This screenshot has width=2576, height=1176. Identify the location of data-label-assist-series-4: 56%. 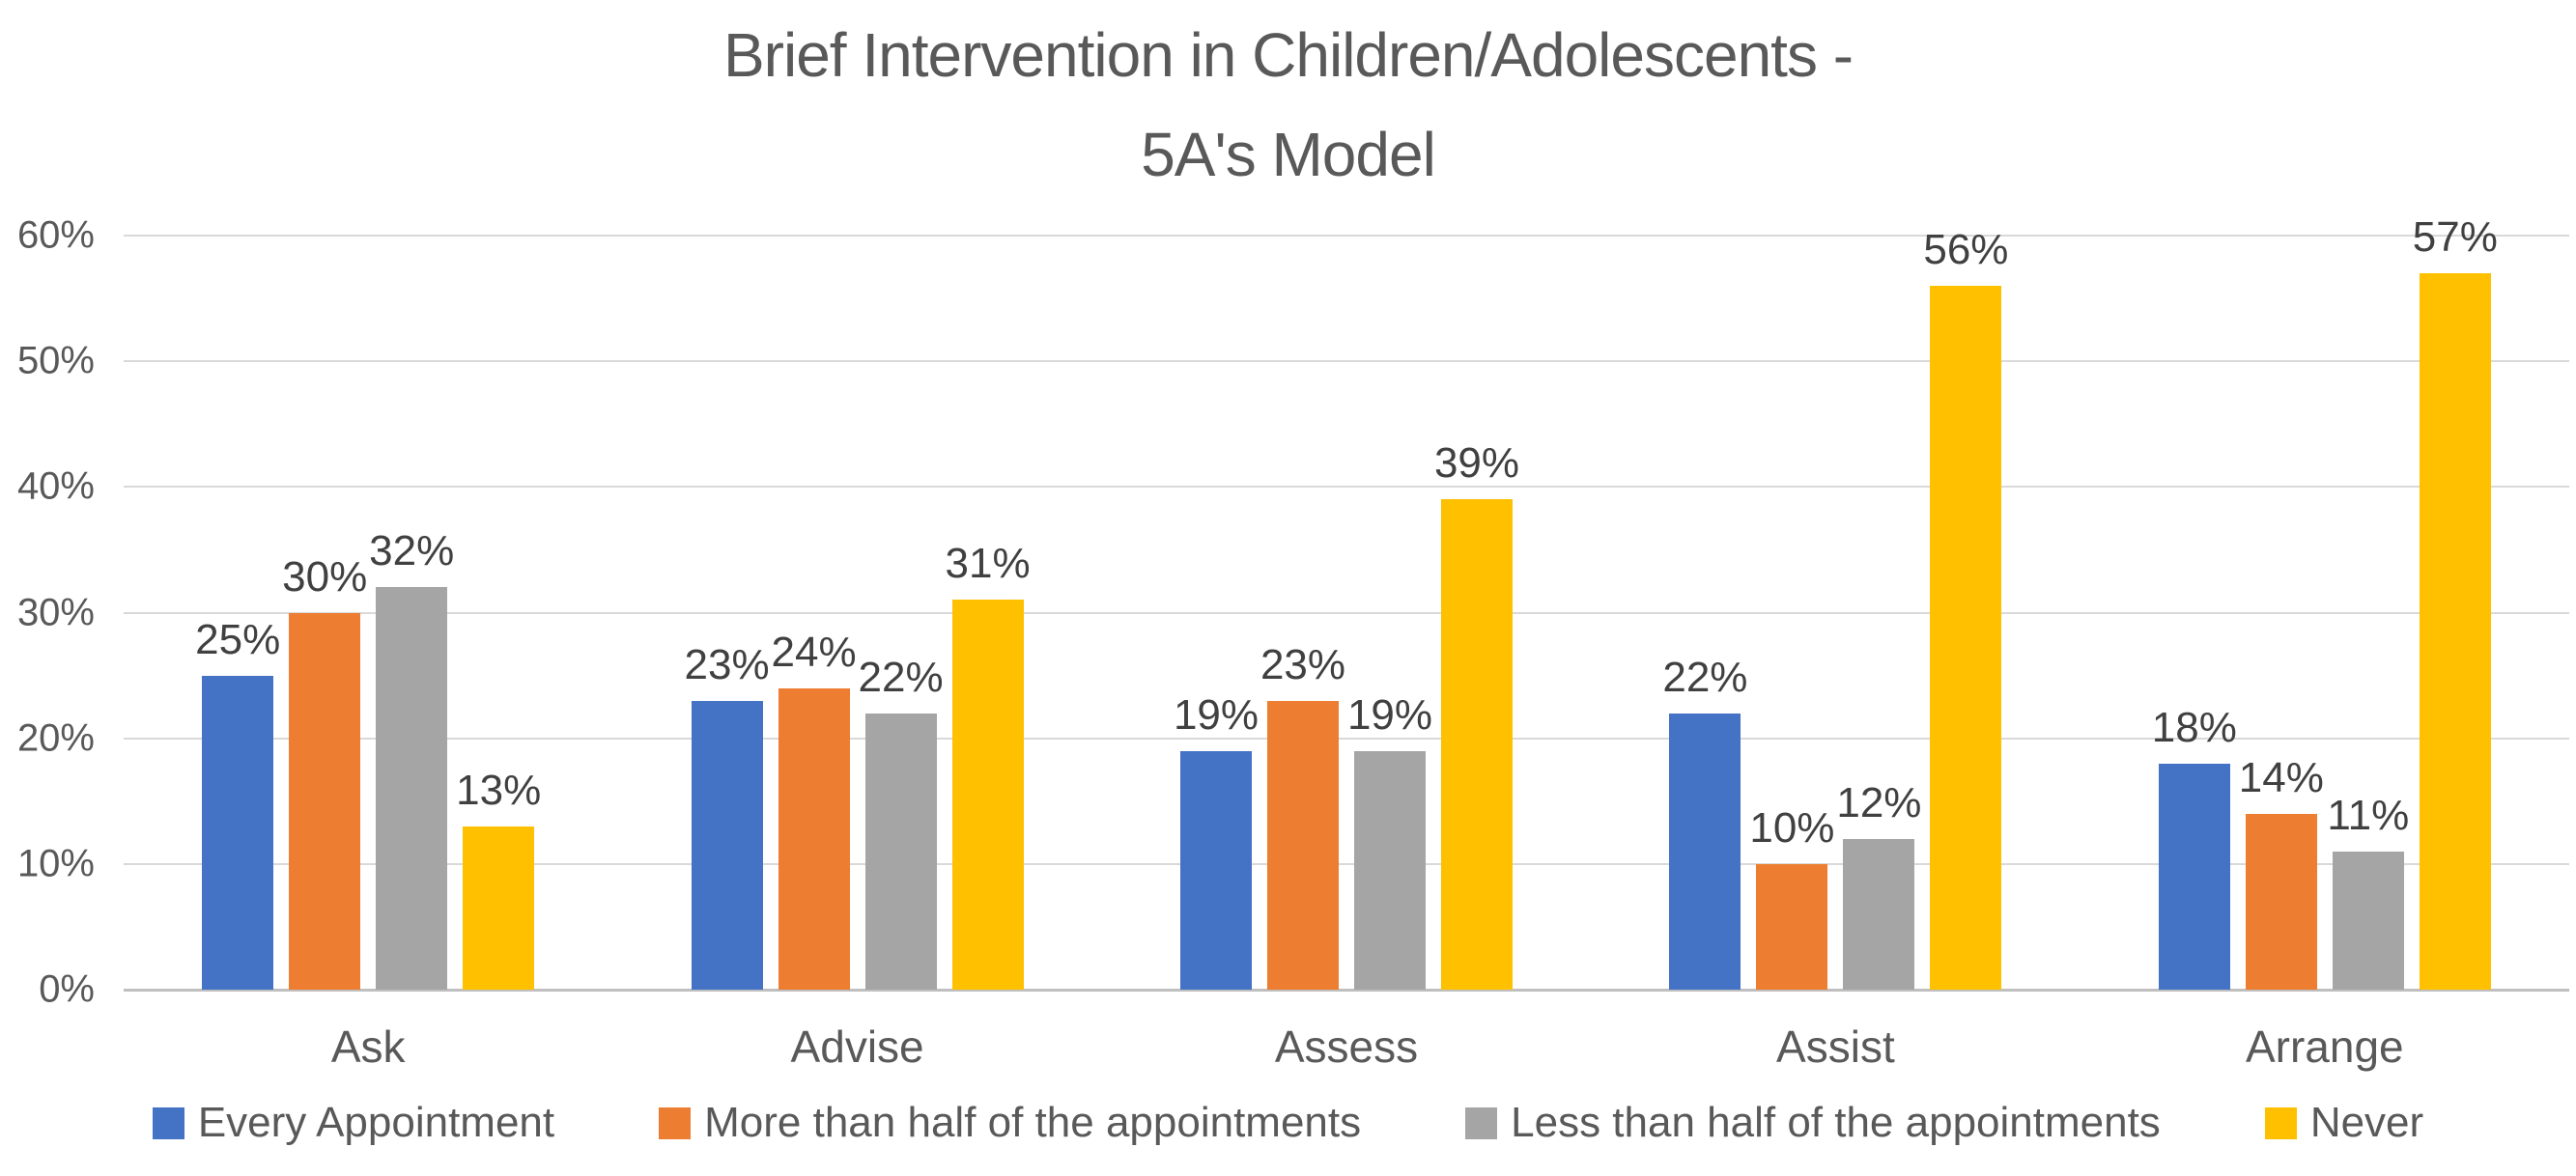
(1966, 250).